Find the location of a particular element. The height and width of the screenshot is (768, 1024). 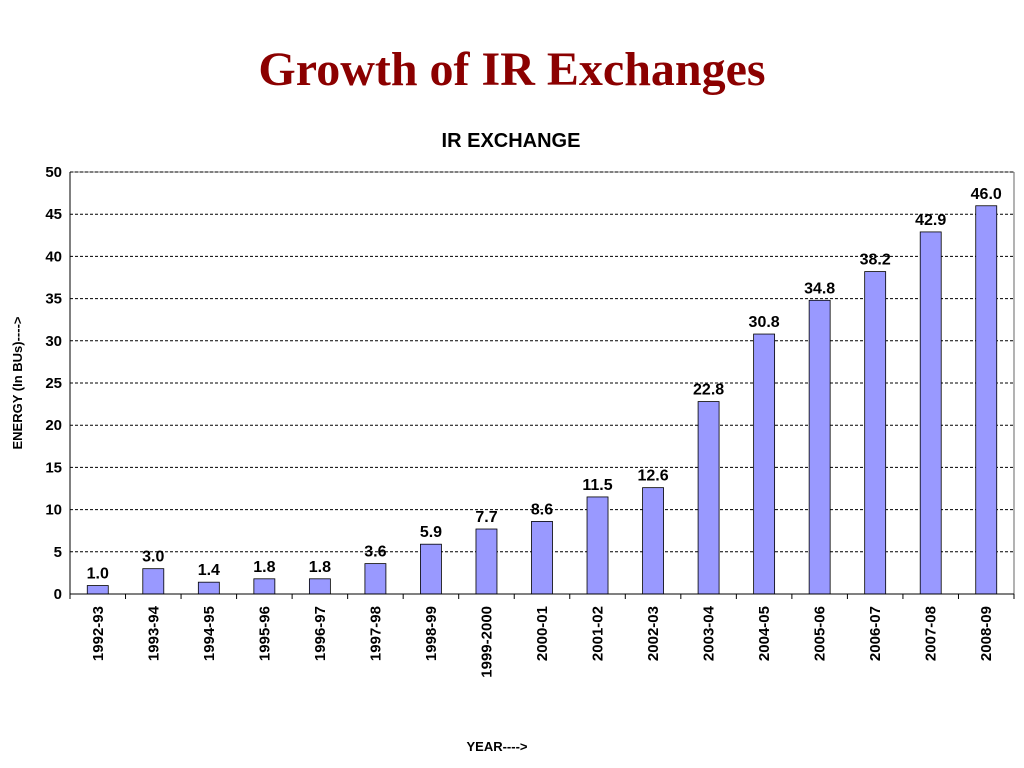

x-tick-label: 2005-06 is located at coordinates (820, 633).